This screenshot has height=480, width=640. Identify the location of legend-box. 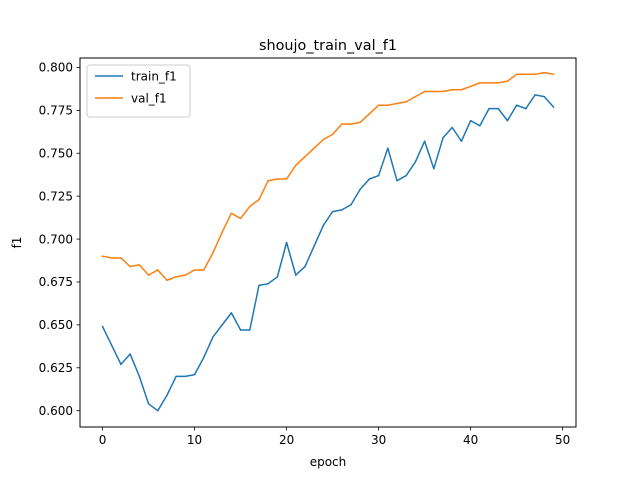
(138, 91).